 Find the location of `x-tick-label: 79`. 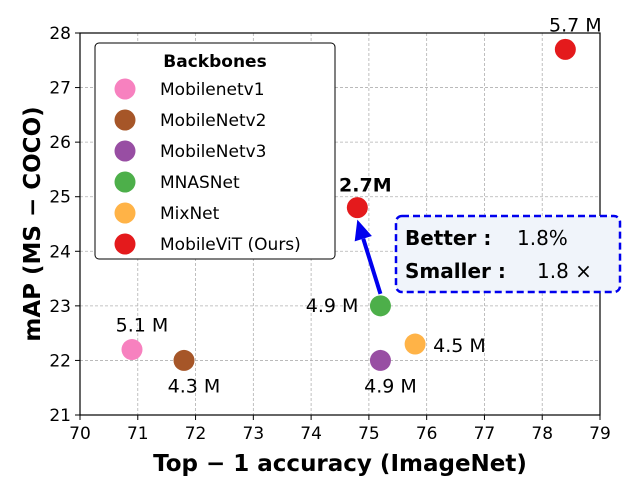

x-tick-label: 79 is located at coordinates (600, 434).